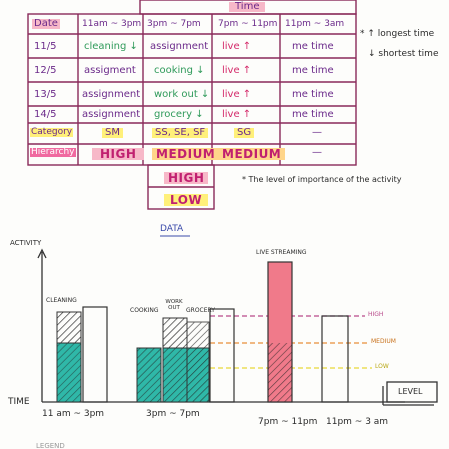 This screenshot has height=449, width=449. What do you see at coordinates (112, 24) in the screenshot?
I see `header-slot-1: 11am ~ 3pm` at bounding box center [112, 24].